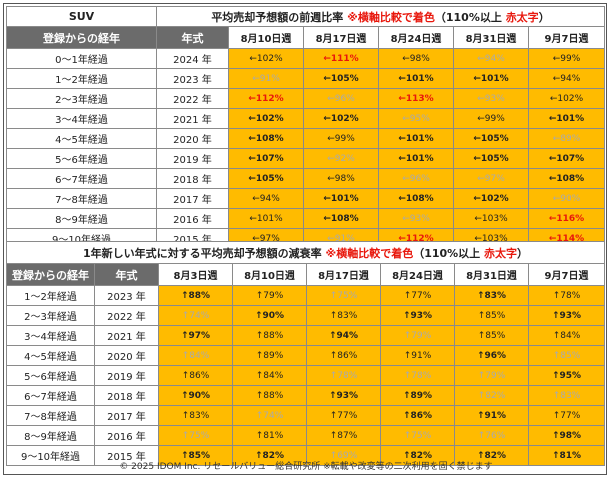 The image size is (612, 480). What do you see at coordinates (491, 37) in the screenshot?
I see `column-header: 8月31日週` at bounding box center [491, 37].